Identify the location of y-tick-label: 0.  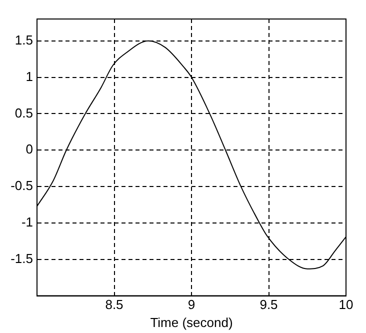
(29, 149).